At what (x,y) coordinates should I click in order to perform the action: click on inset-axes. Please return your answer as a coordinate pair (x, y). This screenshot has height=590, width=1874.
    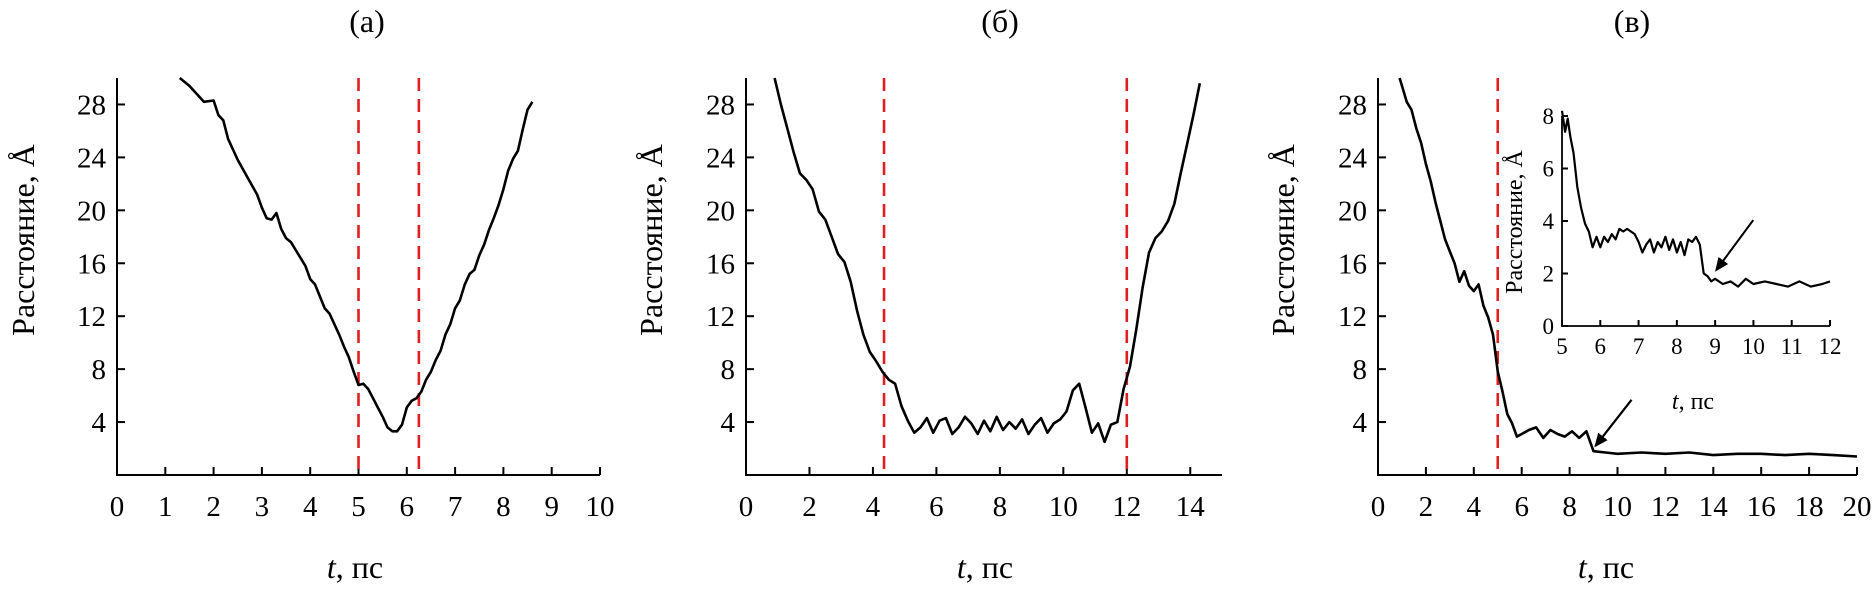
    Looking at the image, I should click on (1695, 221).